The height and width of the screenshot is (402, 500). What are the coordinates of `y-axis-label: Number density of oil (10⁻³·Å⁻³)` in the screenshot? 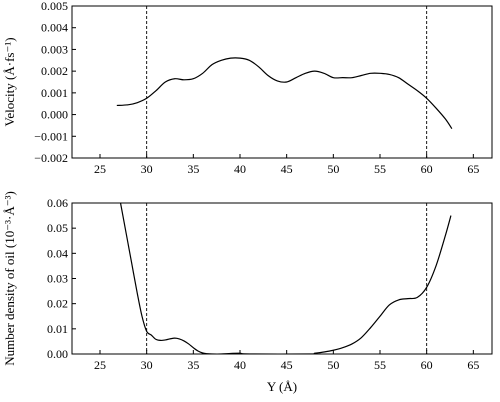 It's located at (9, 278).